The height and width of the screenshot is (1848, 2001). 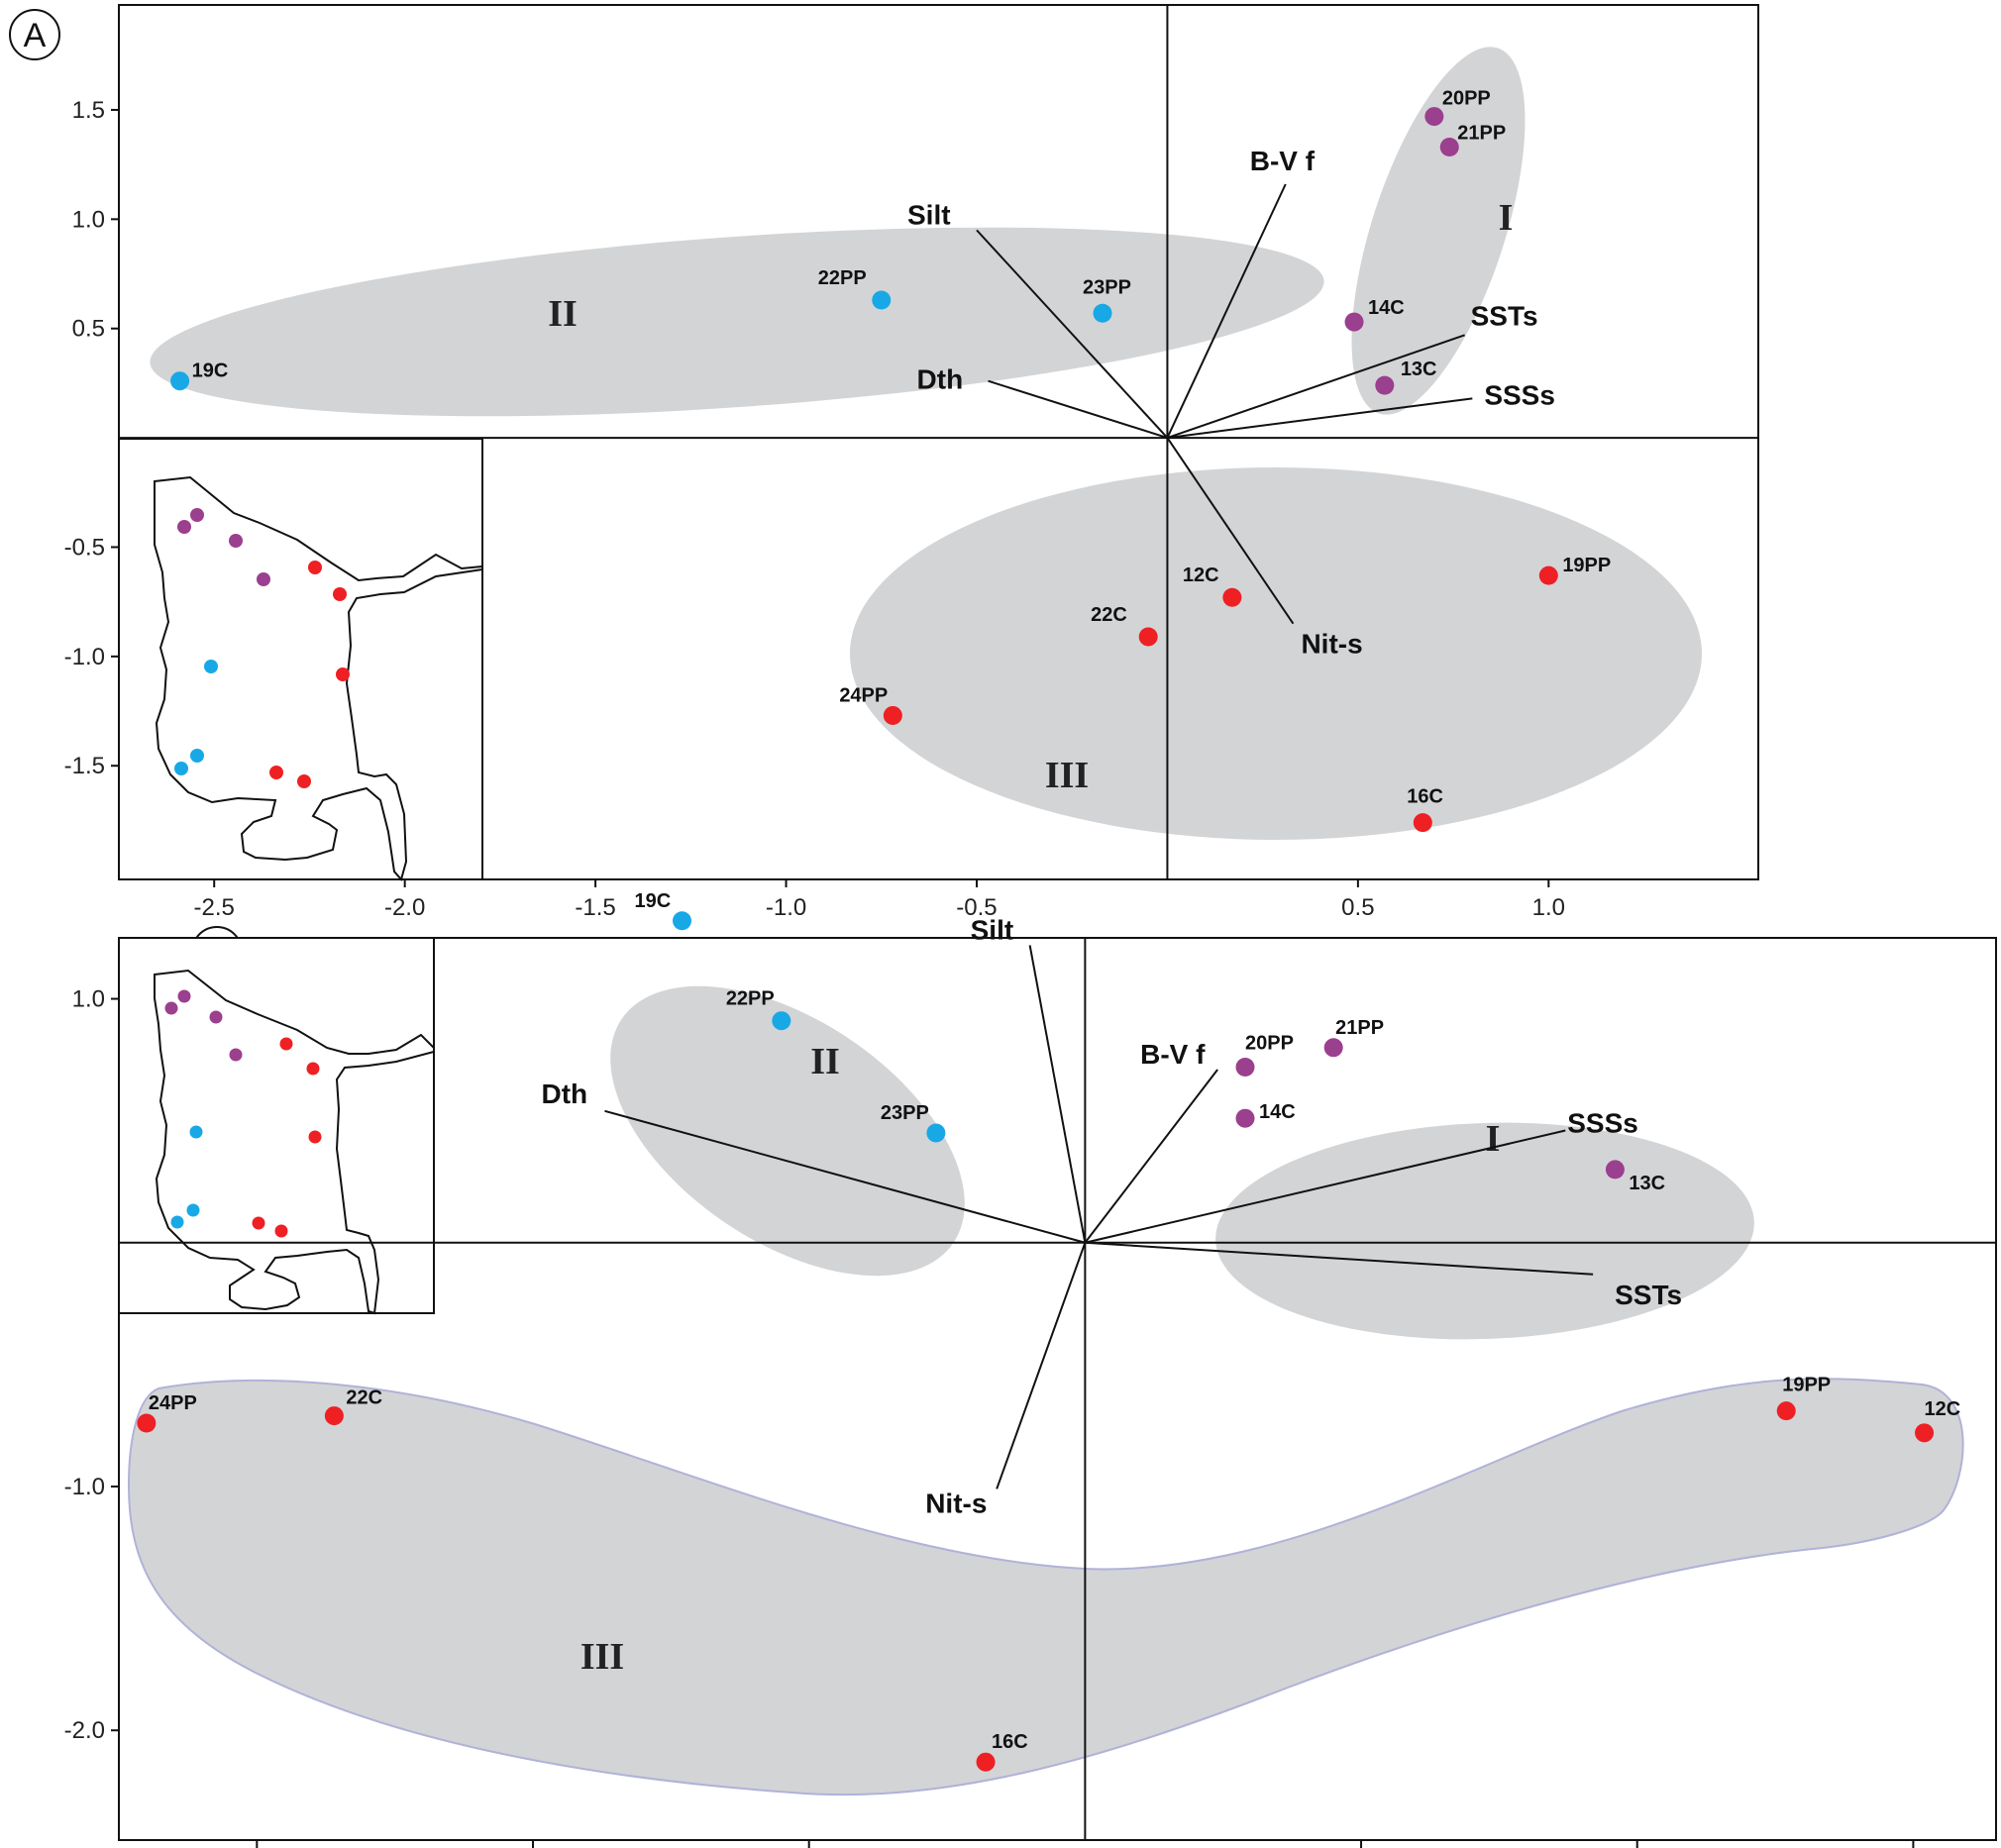 What do you see at coordinates (682, 921) in the screenshot?
I see `point-19c` at bounding box center [682, 921].